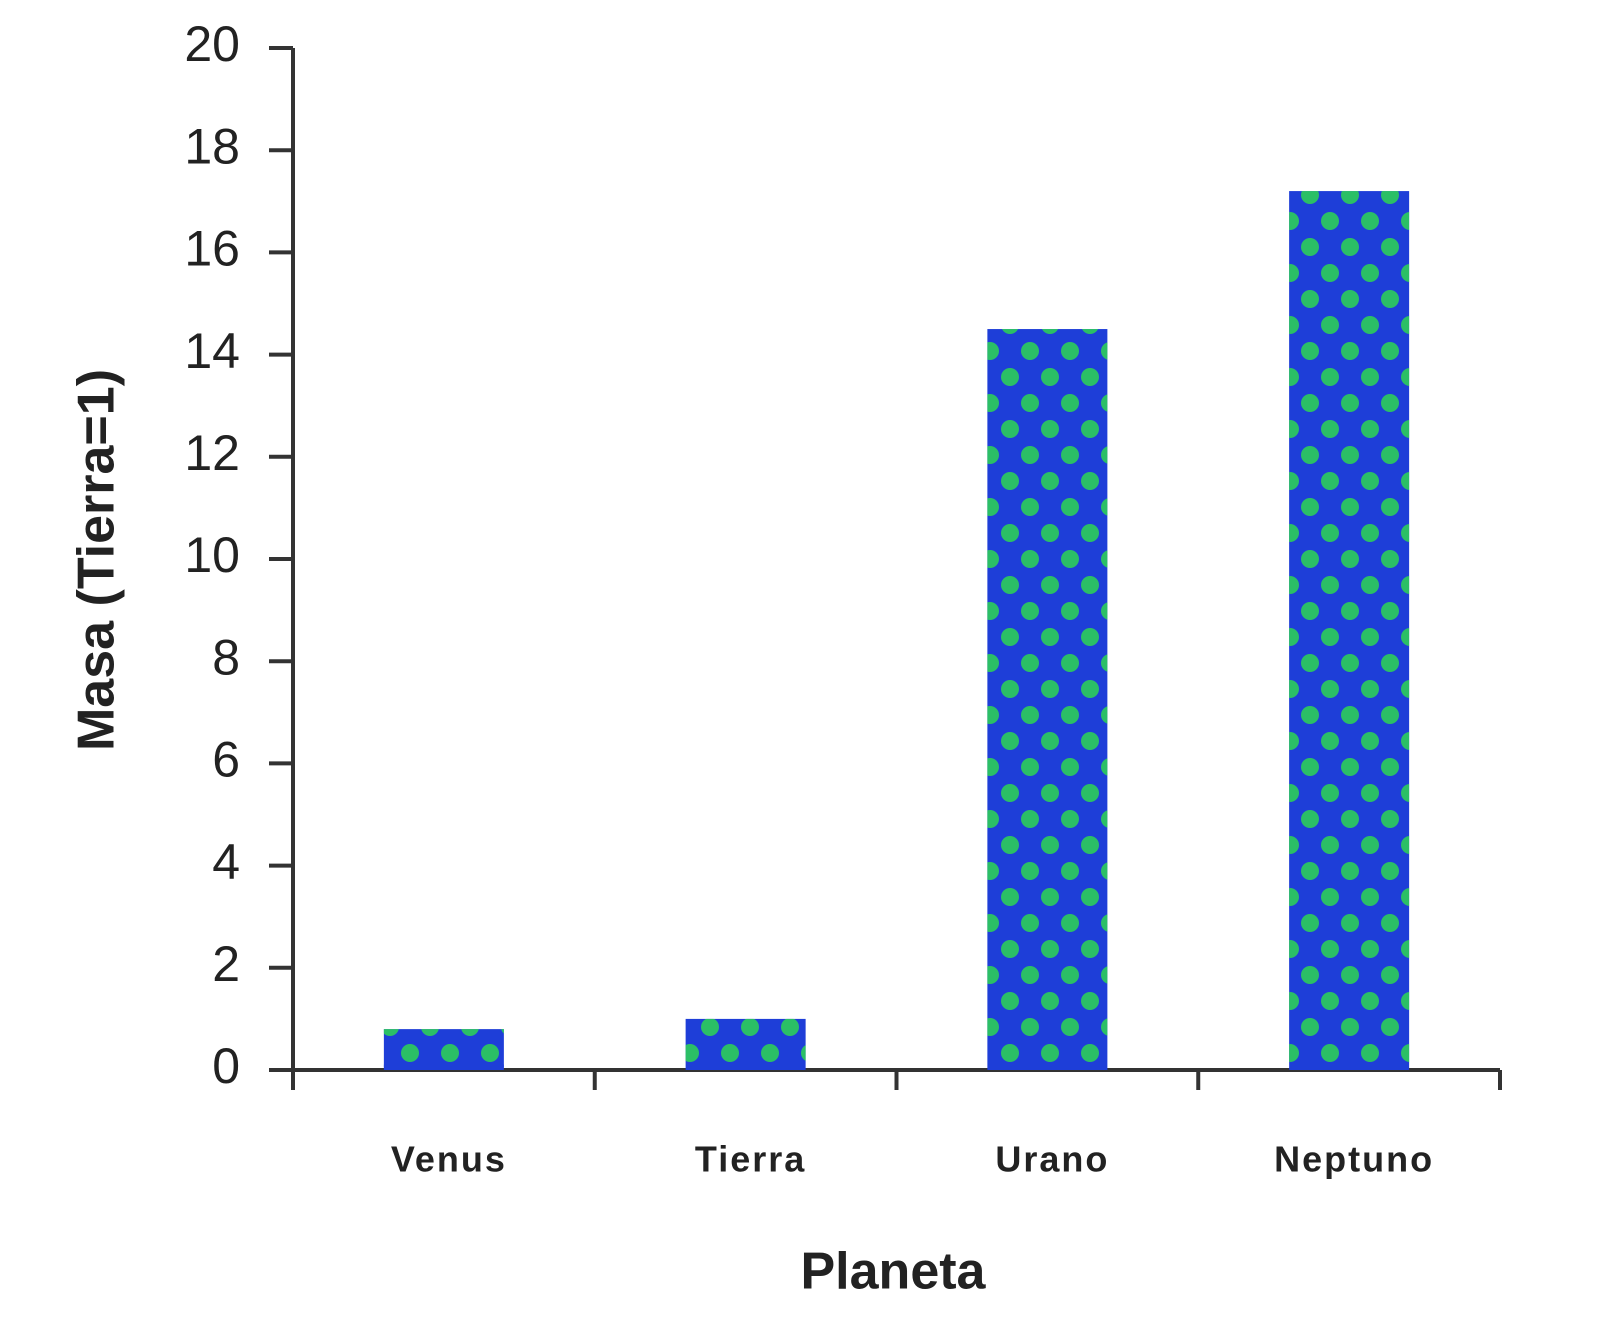  Describe the element at coordinates (1354, 1159) in the screenshot. I see `x-tick-label: Neptuno` at that location.